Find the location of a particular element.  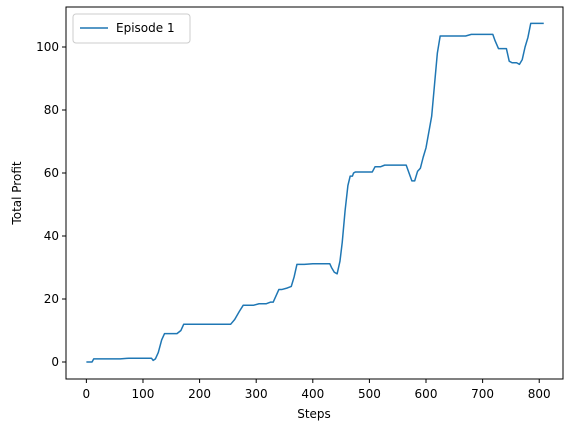

y-tick-label: 20 is located at coordinates (51, 299).